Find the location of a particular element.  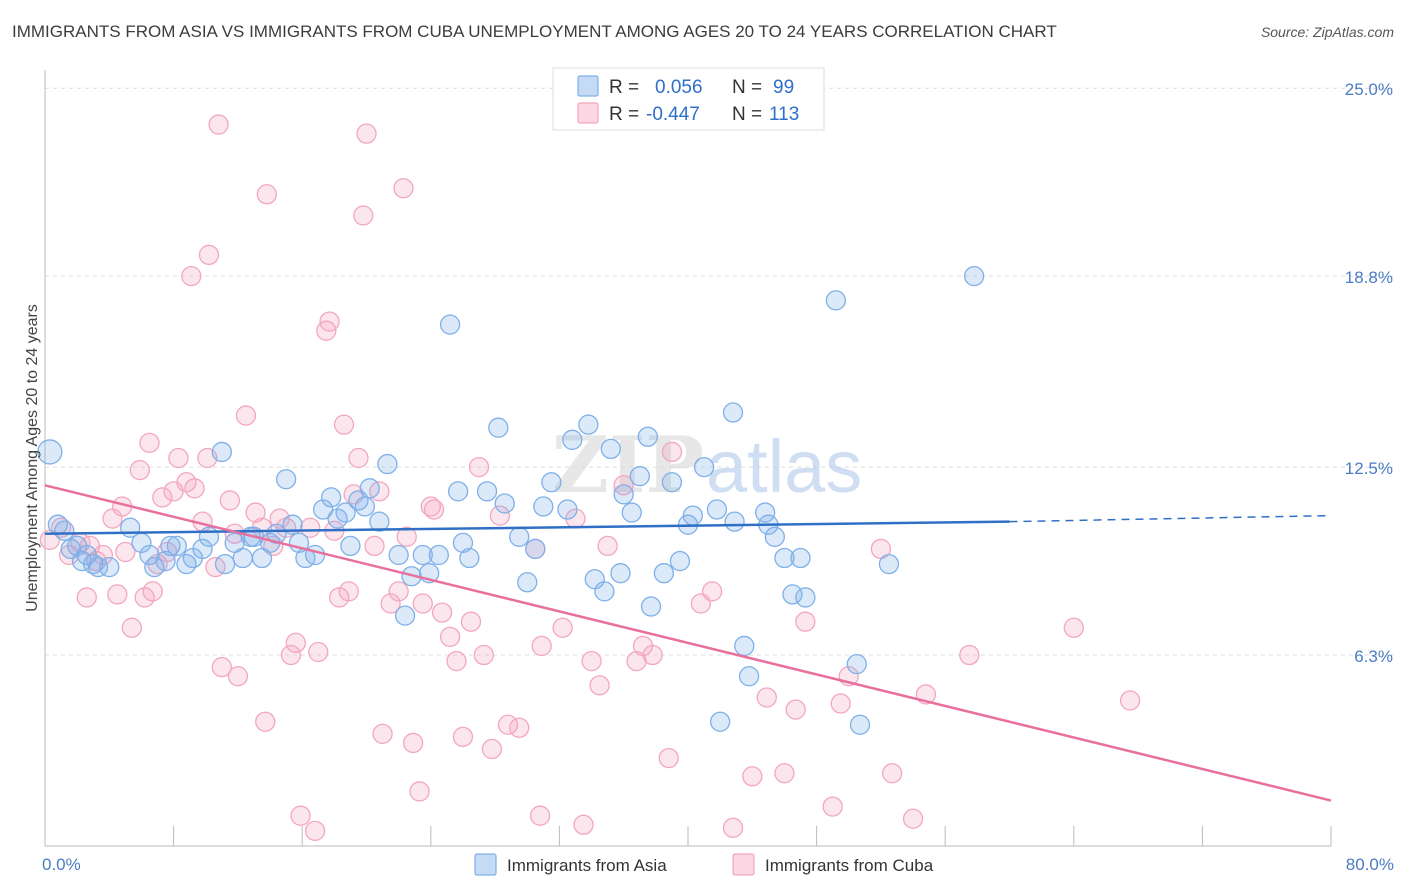

legend-n-value-asia: 99 is located at coordinates (783, 87).